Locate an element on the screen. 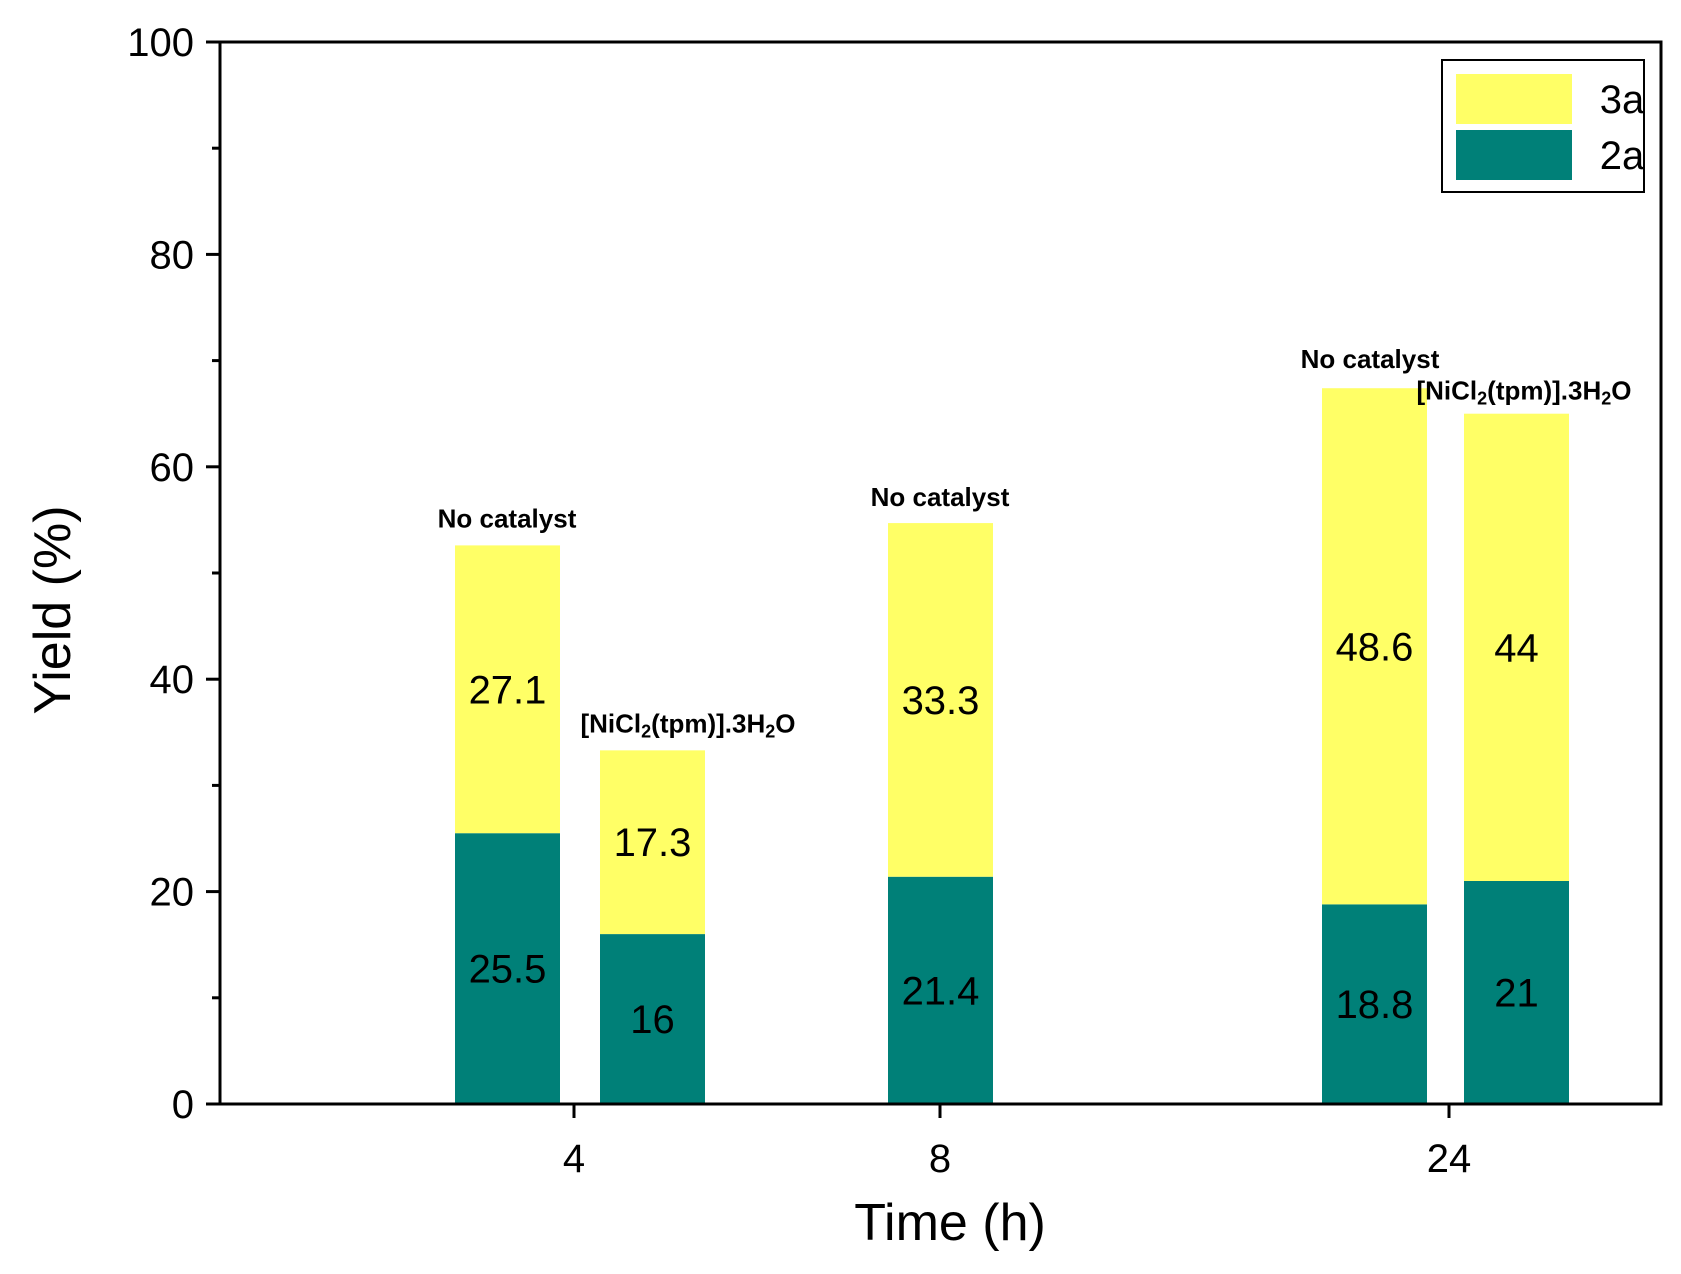 The height and width of the screenshot is (1274, 1681). data-label-2a: 21.4 is located at coordinates (941, 991).